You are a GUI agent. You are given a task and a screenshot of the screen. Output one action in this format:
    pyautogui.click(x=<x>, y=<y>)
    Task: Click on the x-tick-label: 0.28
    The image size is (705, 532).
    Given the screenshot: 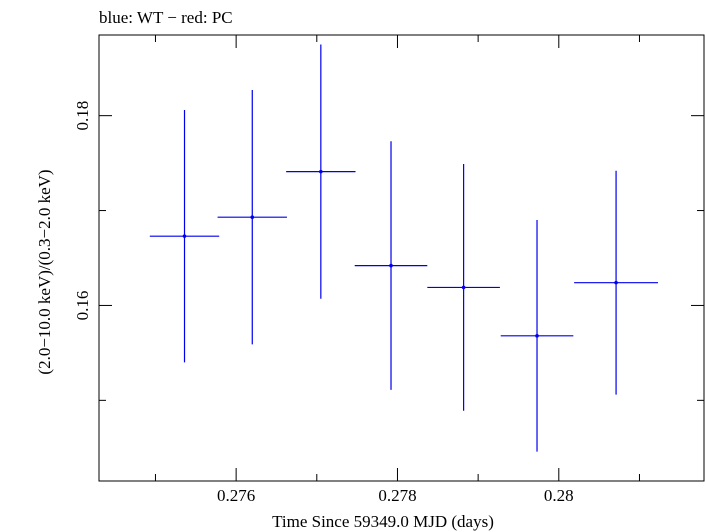 What is the action you would take?
    pyautogui.click(x=559, y=495)
    